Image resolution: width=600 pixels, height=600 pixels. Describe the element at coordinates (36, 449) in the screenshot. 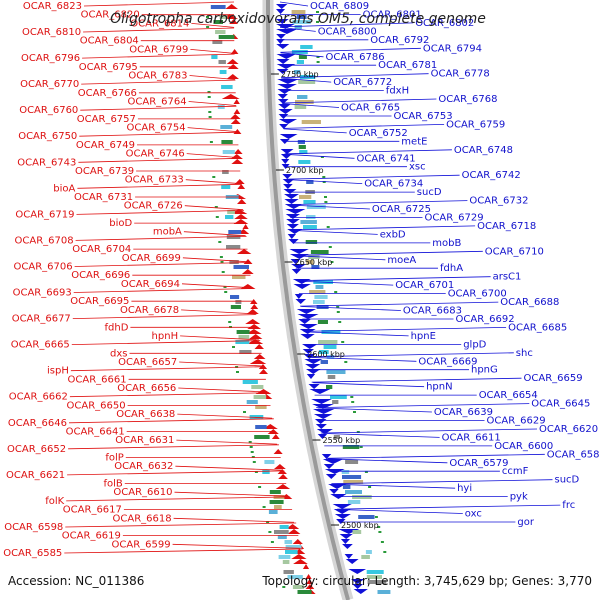

I see `reverse-gene-label: OCAR_6652` at that location.